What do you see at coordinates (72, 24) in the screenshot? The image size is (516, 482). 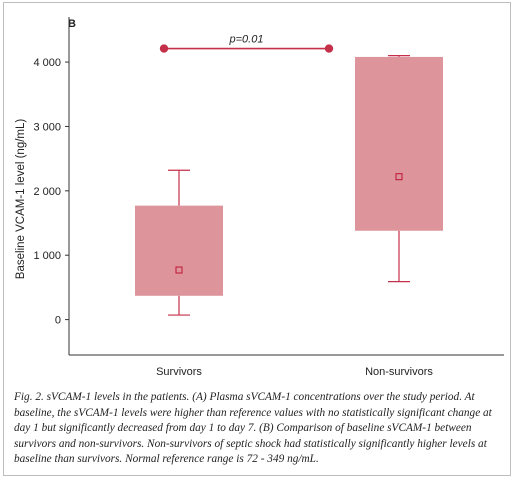 I see `panel-label: B` at bounding box center [72, 24].